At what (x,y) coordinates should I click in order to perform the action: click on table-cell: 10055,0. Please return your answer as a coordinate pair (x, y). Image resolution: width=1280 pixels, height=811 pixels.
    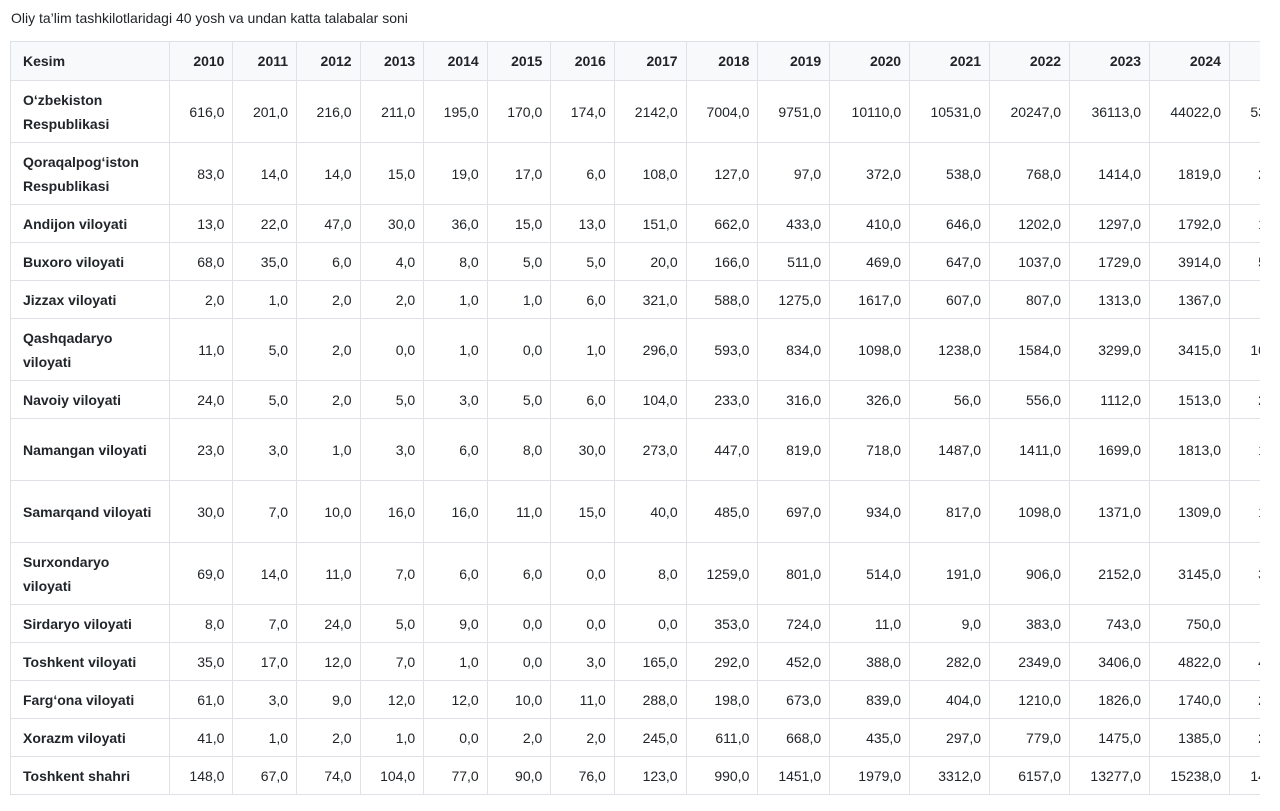
    Looking at the image, I should click on (1244, 349).